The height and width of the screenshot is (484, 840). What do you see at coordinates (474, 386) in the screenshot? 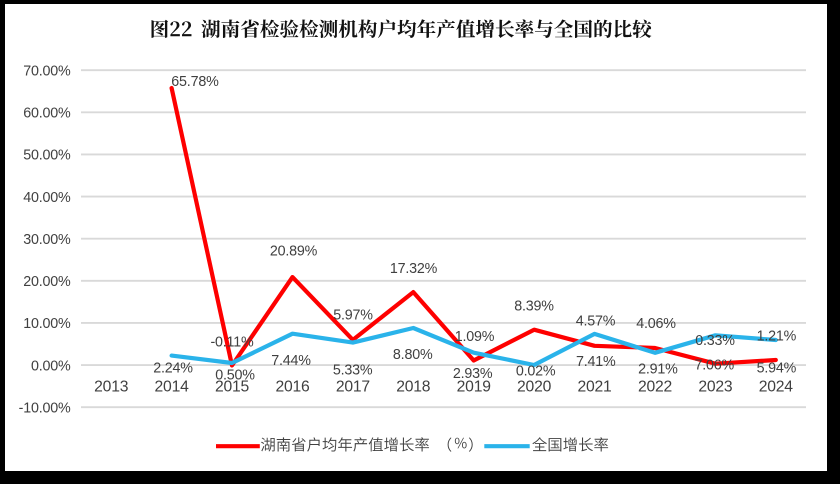
I see `svg-text: 2019` at bounding box center [474, 386].